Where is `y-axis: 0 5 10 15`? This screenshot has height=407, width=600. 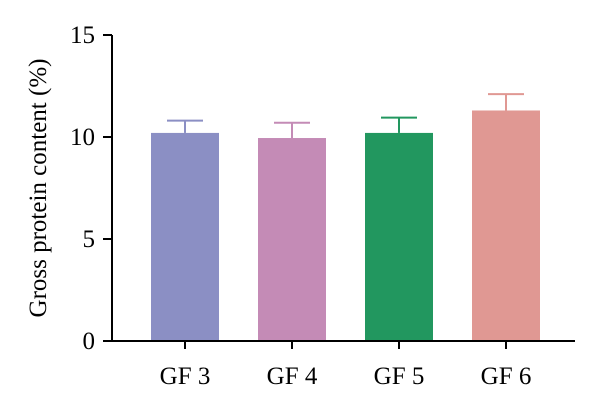
y-axis: 0 5 10 15 is located at coordinates (91, 188).